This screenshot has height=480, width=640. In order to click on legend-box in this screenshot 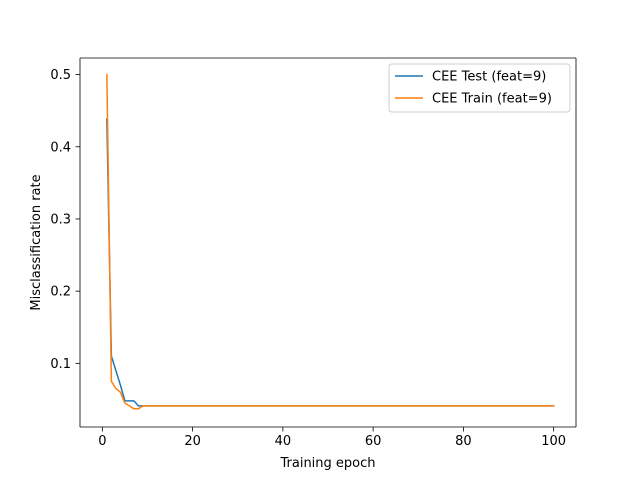, I will do `click(479, 88)`.